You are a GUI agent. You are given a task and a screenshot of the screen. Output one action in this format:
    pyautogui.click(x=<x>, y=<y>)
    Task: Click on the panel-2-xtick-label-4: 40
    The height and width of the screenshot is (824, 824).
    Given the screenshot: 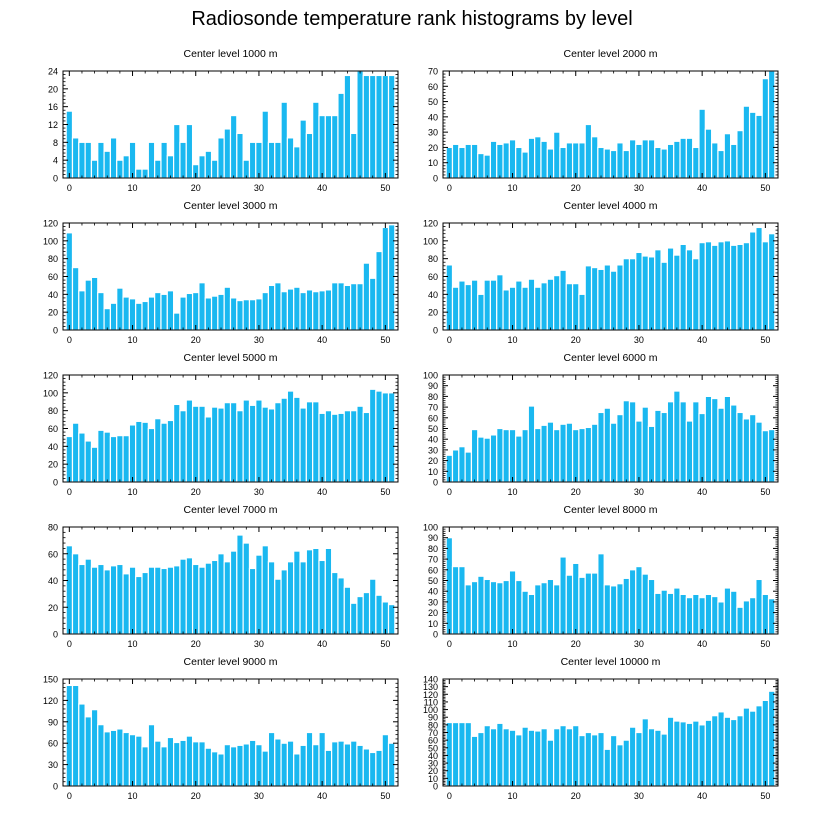 What is the action you would take?
    pyautogui.click(x=702, y=188)
    